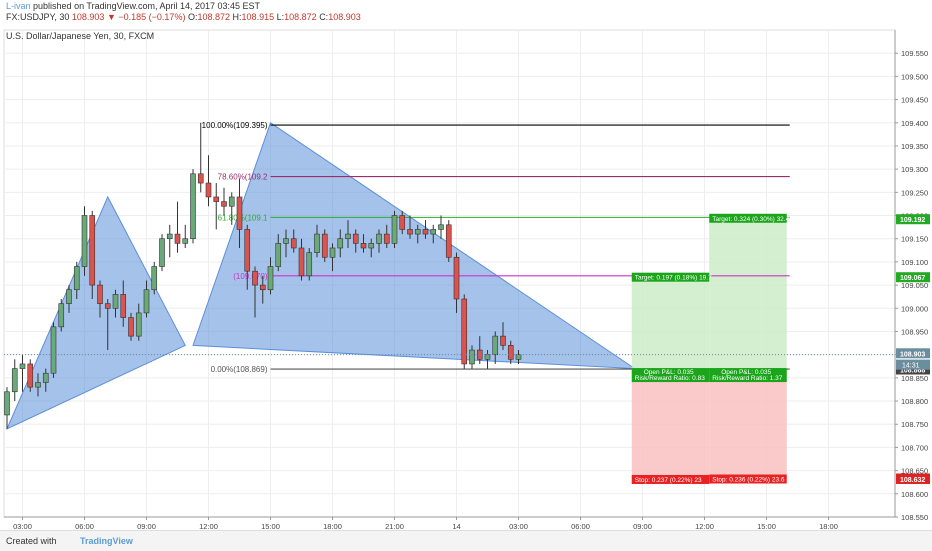  Describe the element at coordinates (324, 17) in the screenshot. I see `close-label: C:` at that location.